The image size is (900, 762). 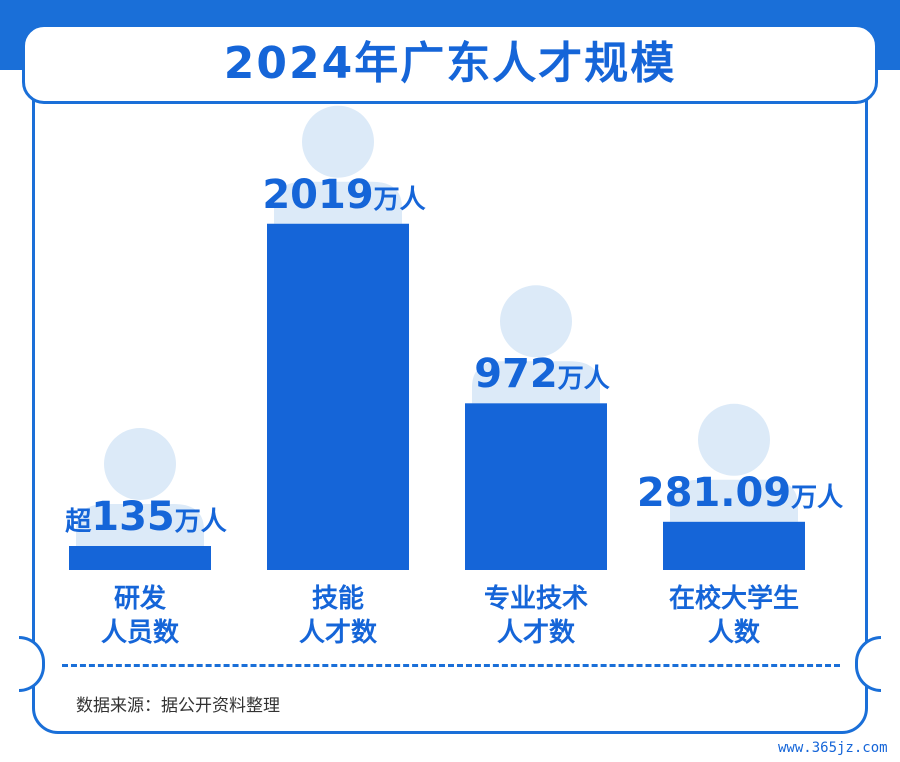 What do you see at coordinates (733, 599) in the screenshot?
I see `category-label-line: 在校大学生` at bounding box center [733, 599].